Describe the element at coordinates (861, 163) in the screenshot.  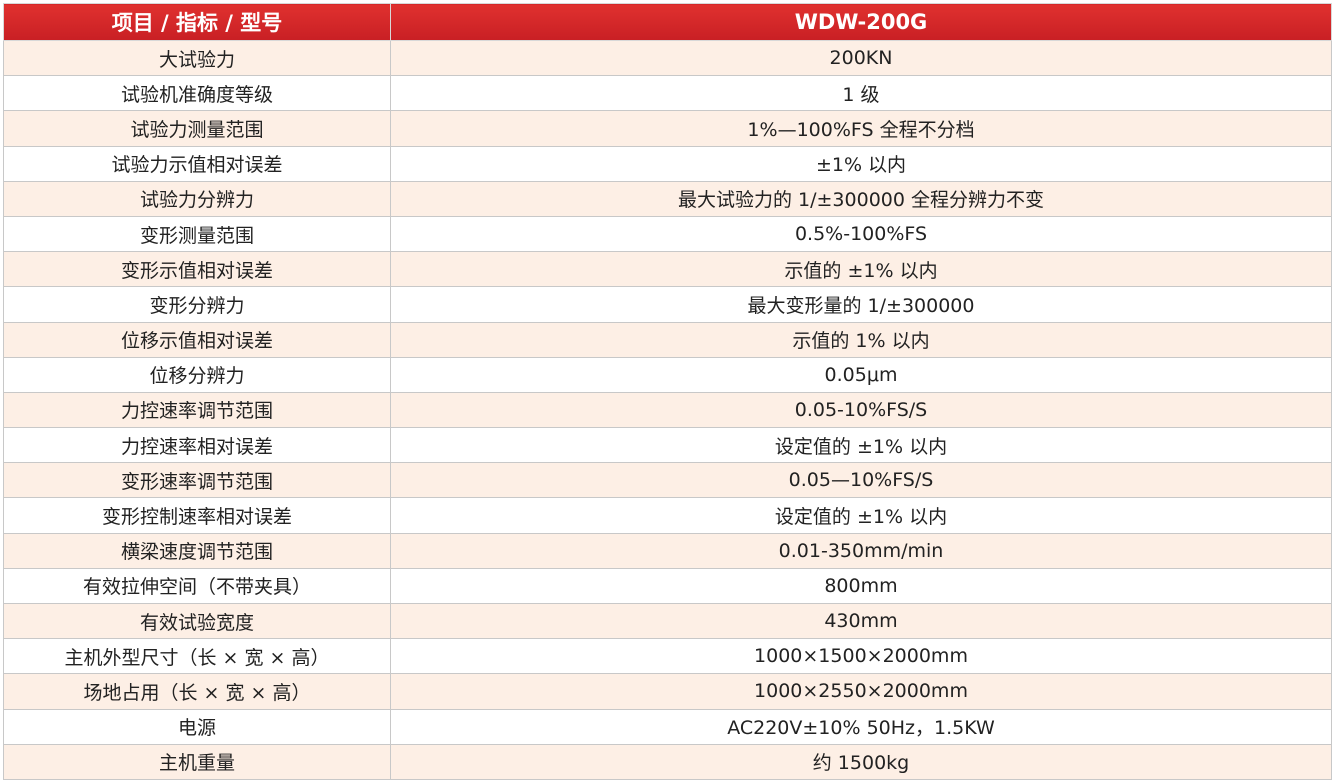
I see `value-cell: ±1% 以内` at that location.